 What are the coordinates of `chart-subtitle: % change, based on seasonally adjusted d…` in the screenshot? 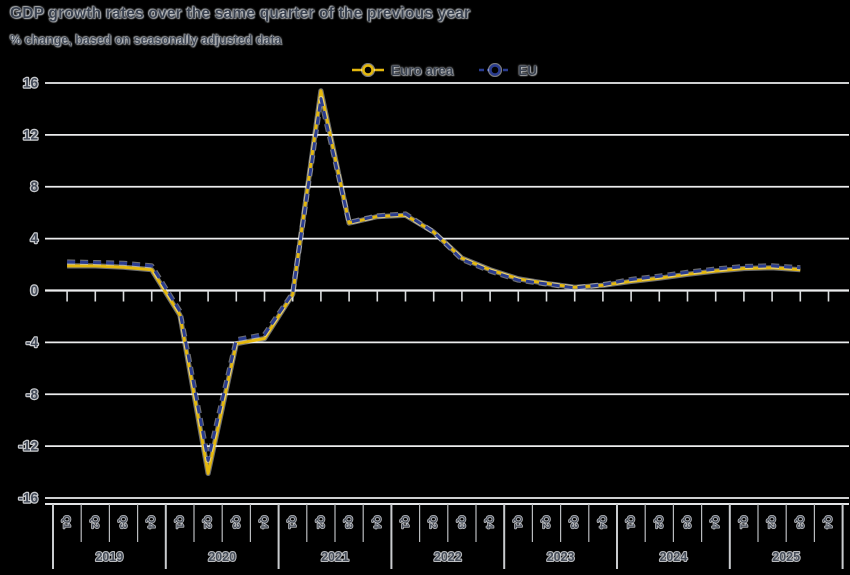 It's located at (146, 40).